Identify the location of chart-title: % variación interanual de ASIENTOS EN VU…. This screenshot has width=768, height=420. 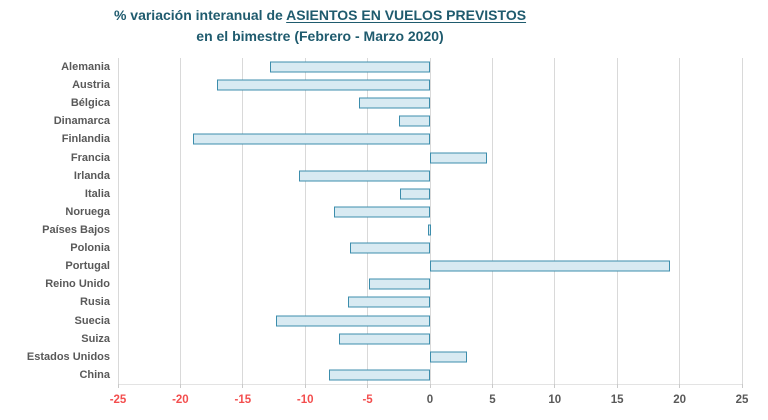
(320, 26).